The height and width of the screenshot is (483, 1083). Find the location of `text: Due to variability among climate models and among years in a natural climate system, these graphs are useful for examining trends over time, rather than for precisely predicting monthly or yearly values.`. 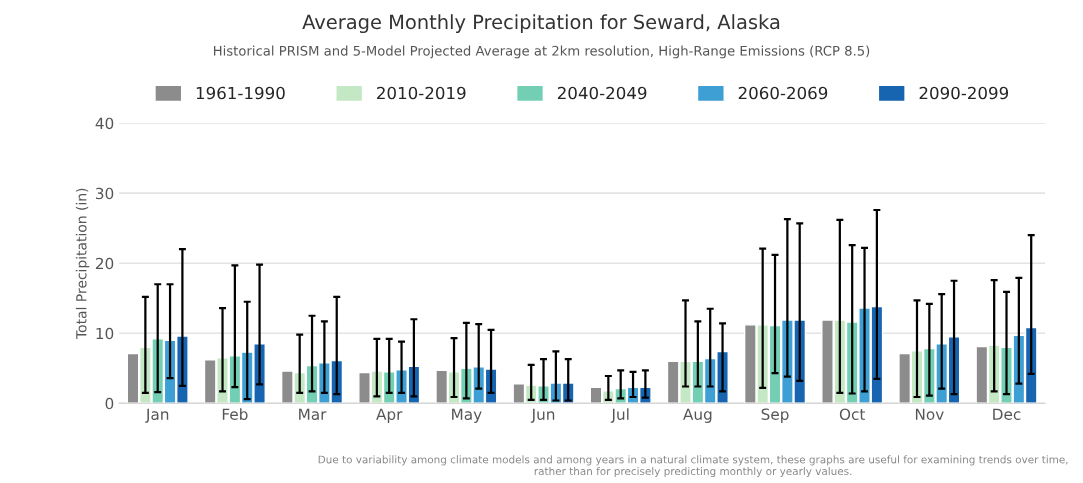

text: Due to variability among climate models and among years in a natural climate system, these graphs are useful for examining trends over time, rather than for precisely predicting monthly or yearly values. is located at coordinates (693, 466).